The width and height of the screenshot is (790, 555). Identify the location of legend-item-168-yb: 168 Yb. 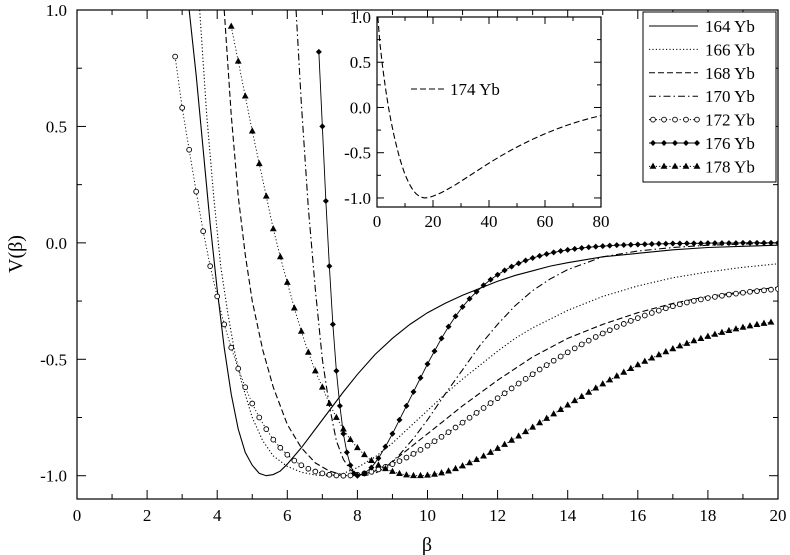
(702, 73).